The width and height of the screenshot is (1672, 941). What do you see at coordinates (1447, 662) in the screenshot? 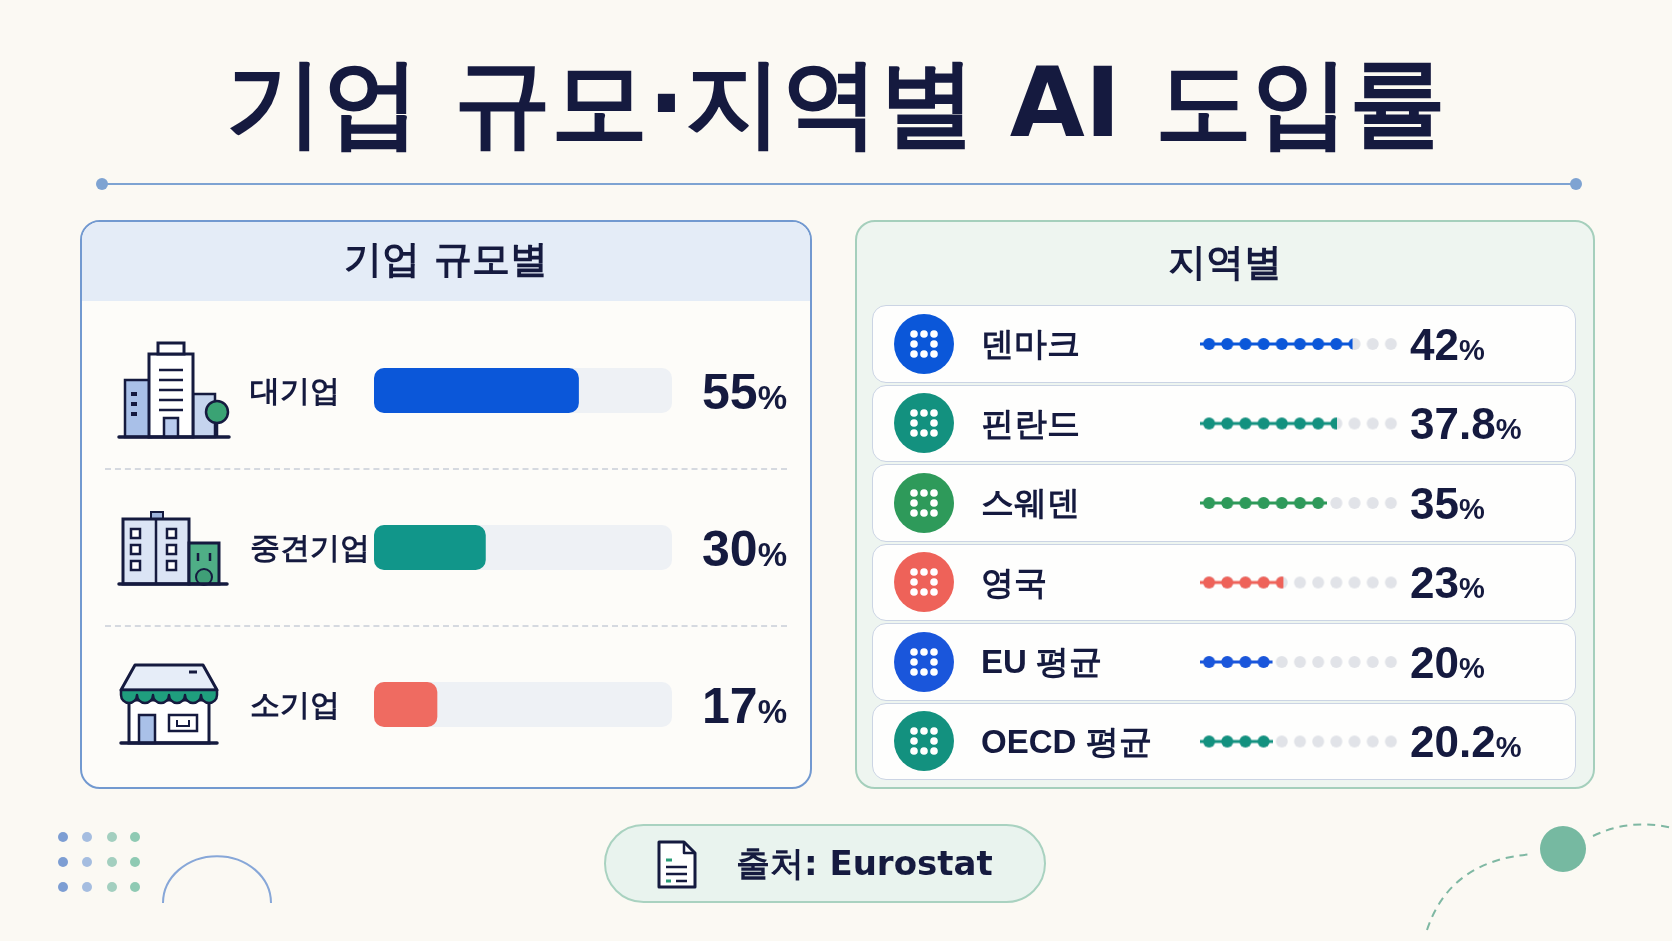
I see `data-label: 20%` at bounding box center [1447, 662].